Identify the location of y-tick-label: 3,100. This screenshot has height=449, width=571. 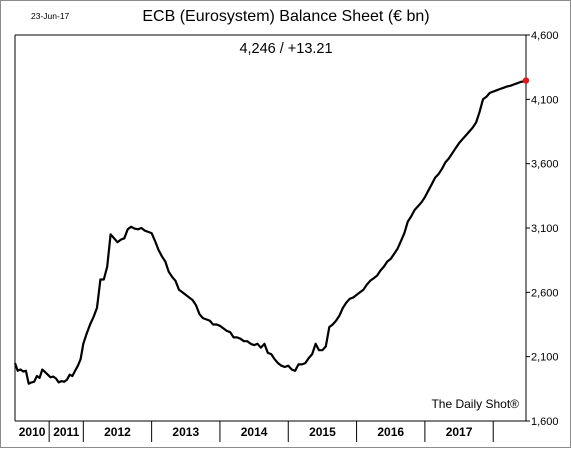
(545, 229).